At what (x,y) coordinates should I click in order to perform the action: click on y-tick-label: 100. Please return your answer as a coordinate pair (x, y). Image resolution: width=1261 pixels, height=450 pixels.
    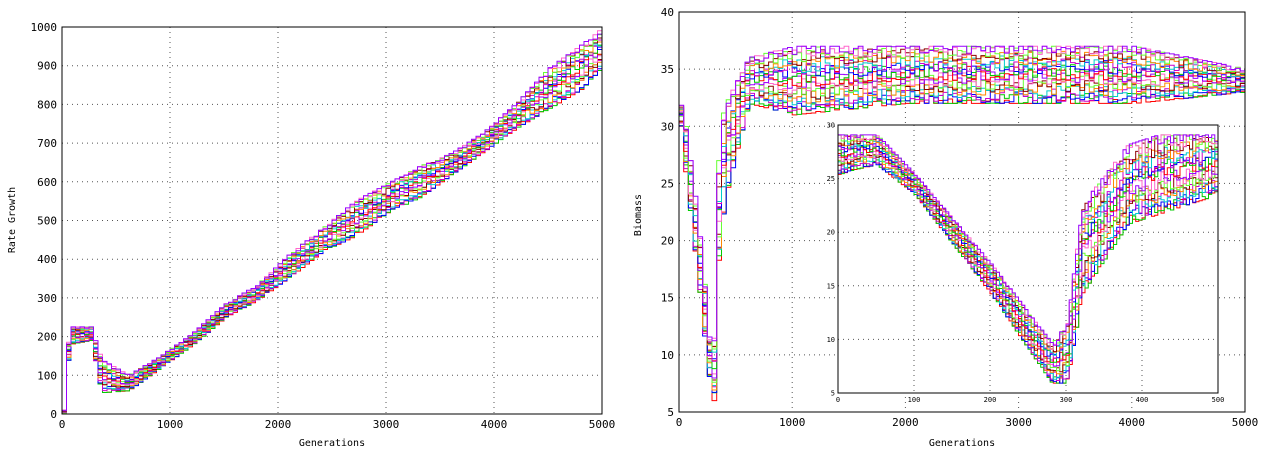
    Looking at the image, I should click on (47, 375).